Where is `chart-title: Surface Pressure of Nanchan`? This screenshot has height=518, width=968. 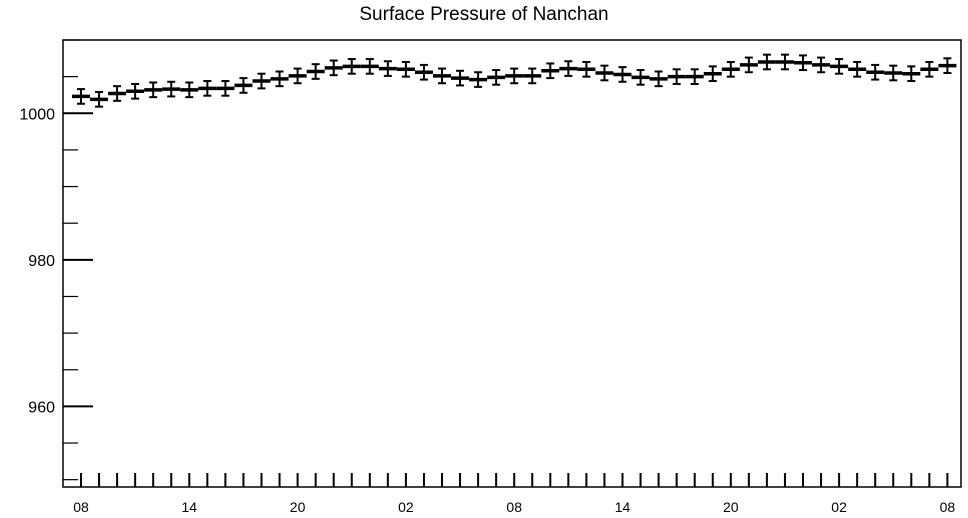
chart-title: Surface Pressure of Nanchan is located at coordinates (484, 14).